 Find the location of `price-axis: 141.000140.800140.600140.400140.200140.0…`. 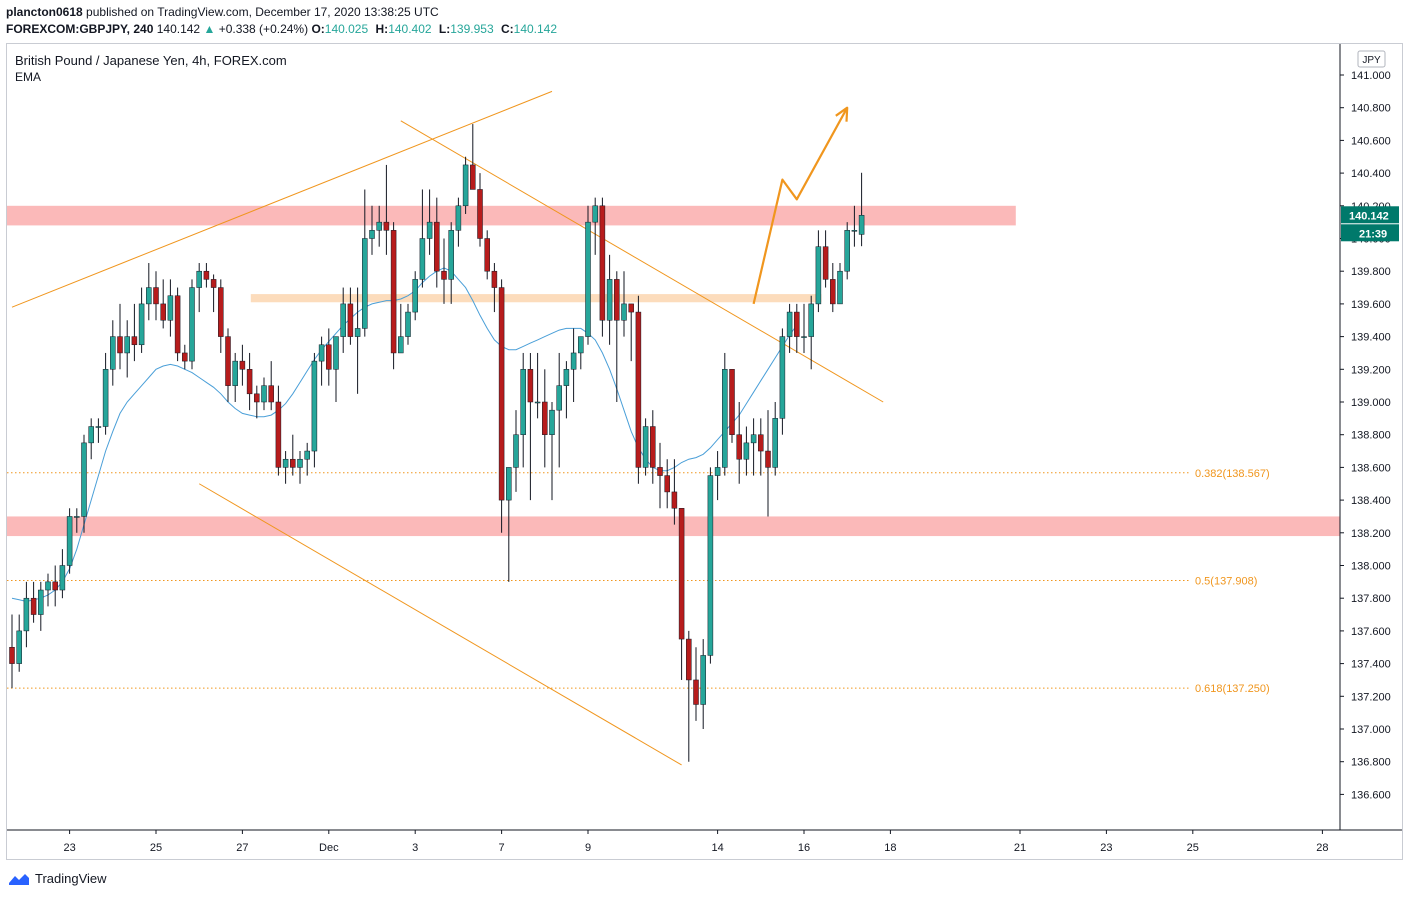

price-axis: 141.000140.800140.600140.400140.200140.0… is located at coordinates (1365, 435).